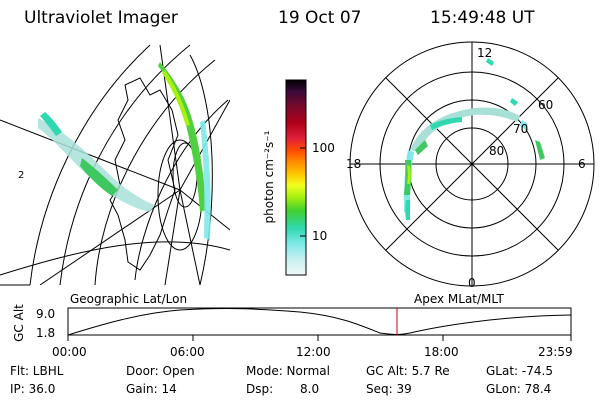 The image size is (600, 400). I want to click on polar-lat-80: 80, so click(497, 151).